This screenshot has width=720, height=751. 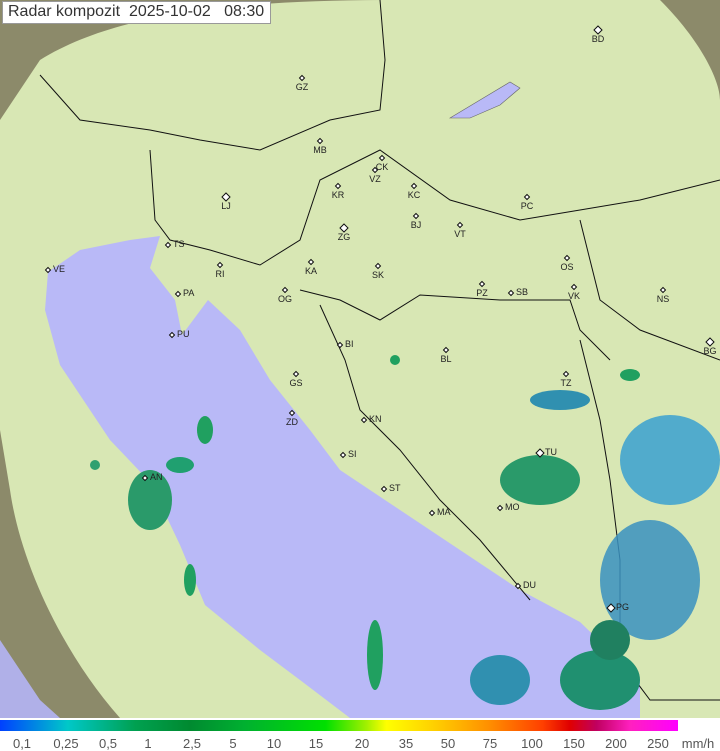 I want to click on city-marker-sk, so click(x=378, y=266).